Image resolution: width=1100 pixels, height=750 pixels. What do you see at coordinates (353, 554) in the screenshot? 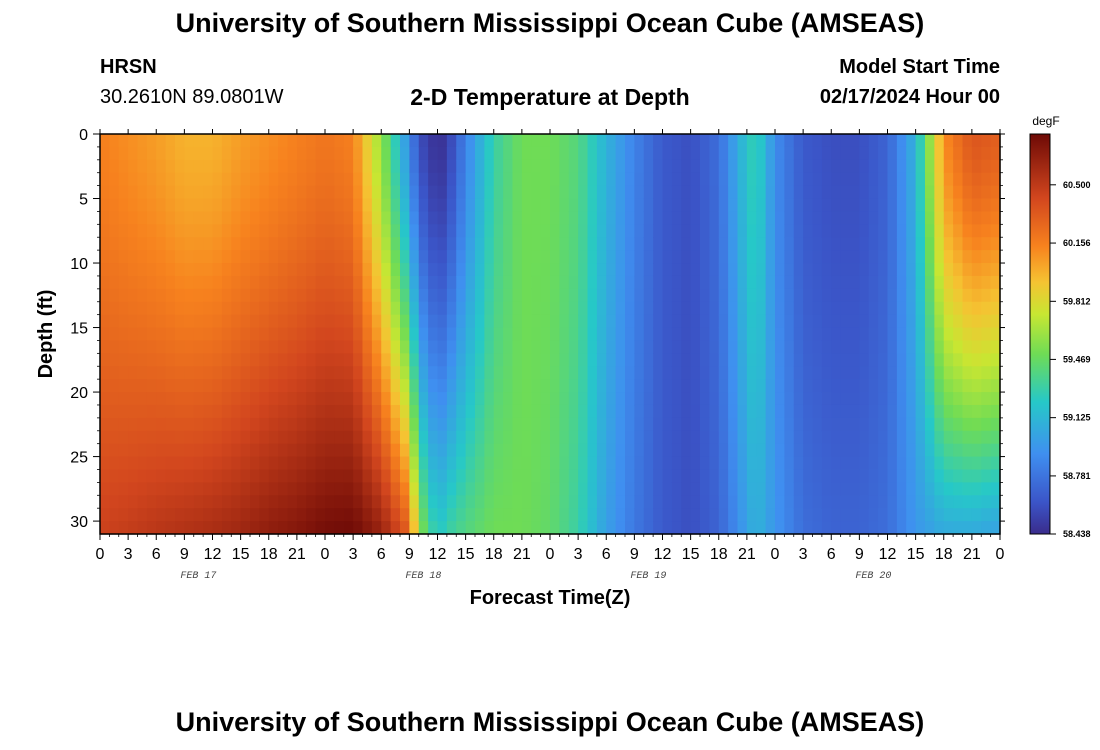
I see `x-tick-label: 3` at bounding box center [353, 554].